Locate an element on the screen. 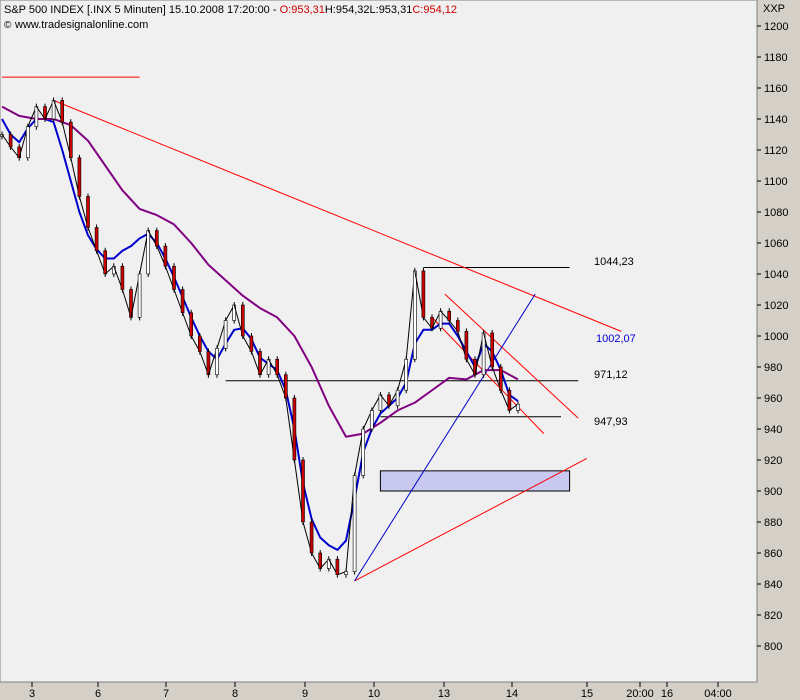 The width and height of the screenshot is (800, 700). zone-layer is located at coordinates (475, 481).